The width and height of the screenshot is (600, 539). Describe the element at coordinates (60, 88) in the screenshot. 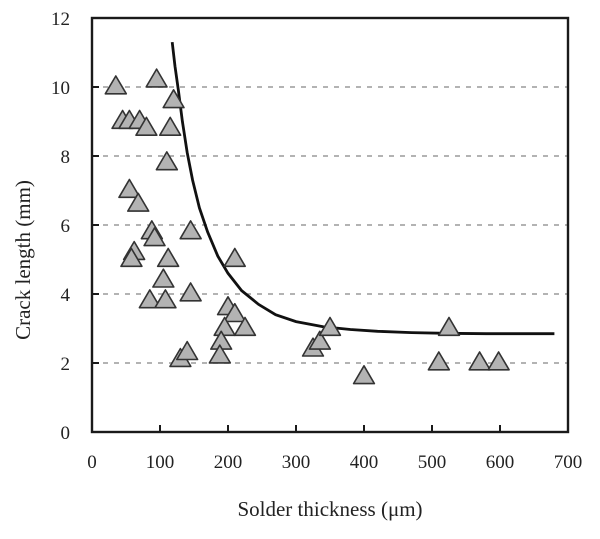

I see `y-tick-label: 10` at that location.